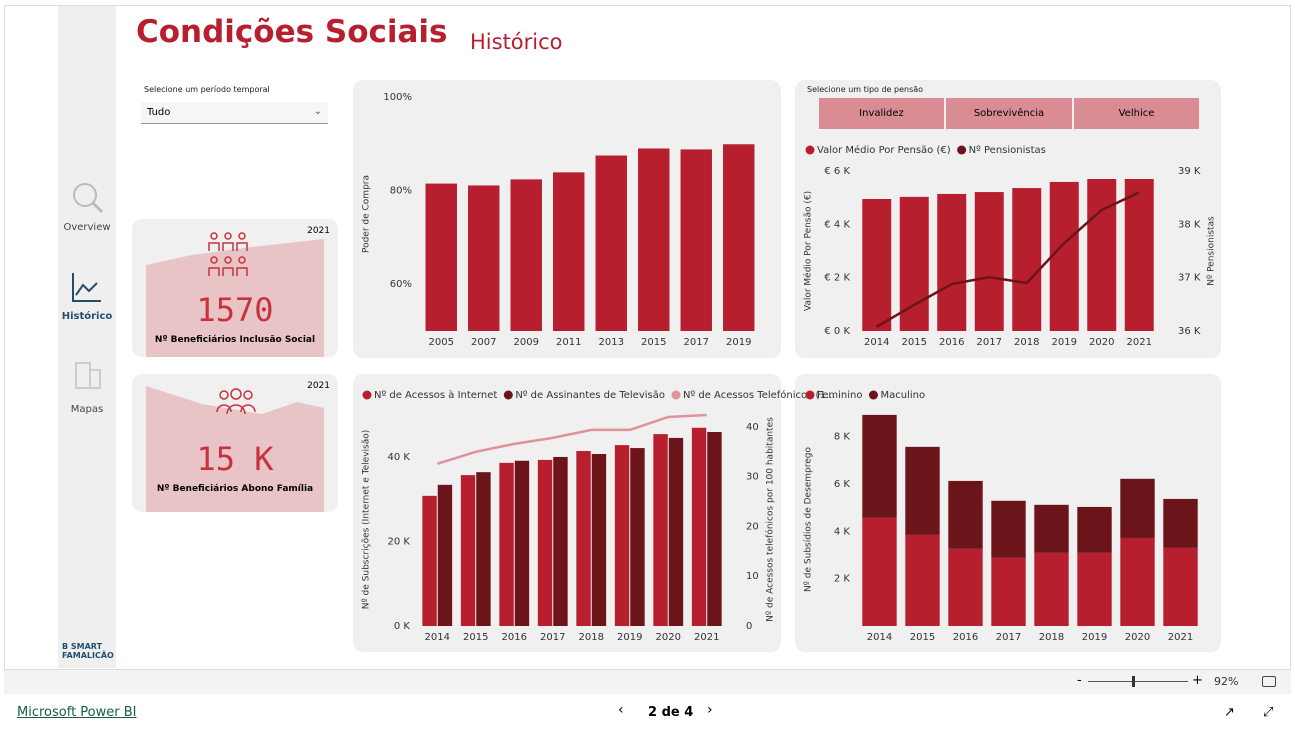 The height and width of the screenshot is (736, 1295). I want to click on logo-line: B SMART, so click(82, 646).